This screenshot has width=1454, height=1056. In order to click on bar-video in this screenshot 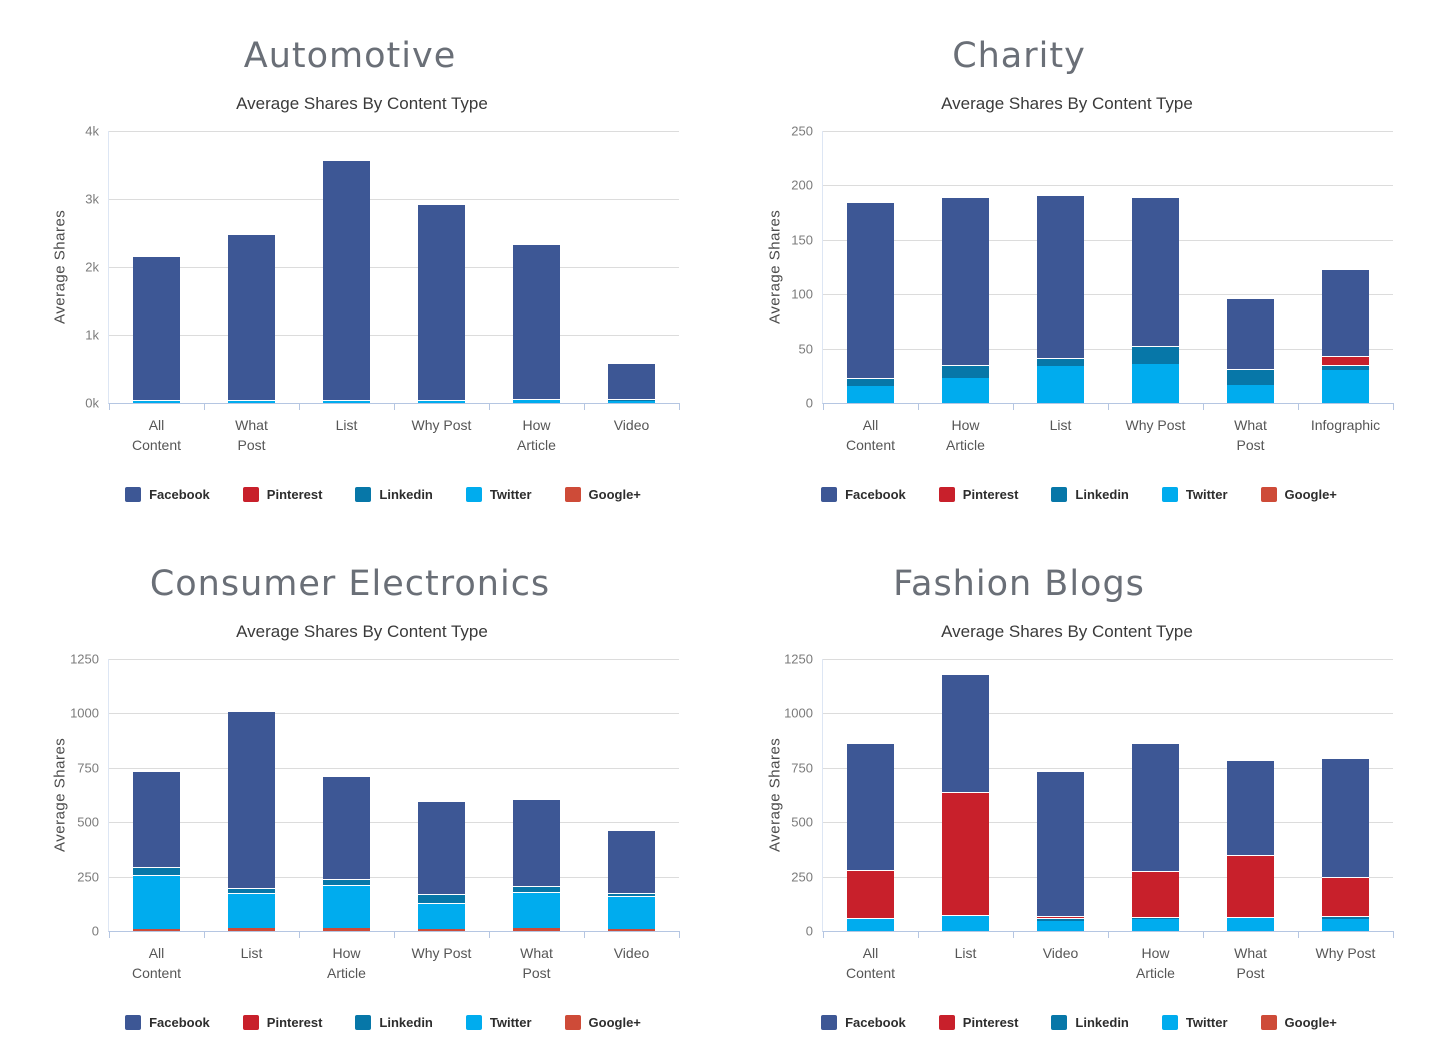, I will do `click(1060, 851)`.